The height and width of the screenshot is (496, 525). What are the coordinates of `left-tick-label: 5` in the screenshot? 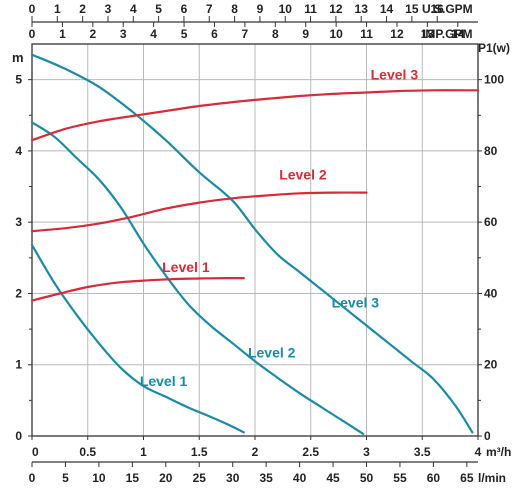 It's located at (18, 80).